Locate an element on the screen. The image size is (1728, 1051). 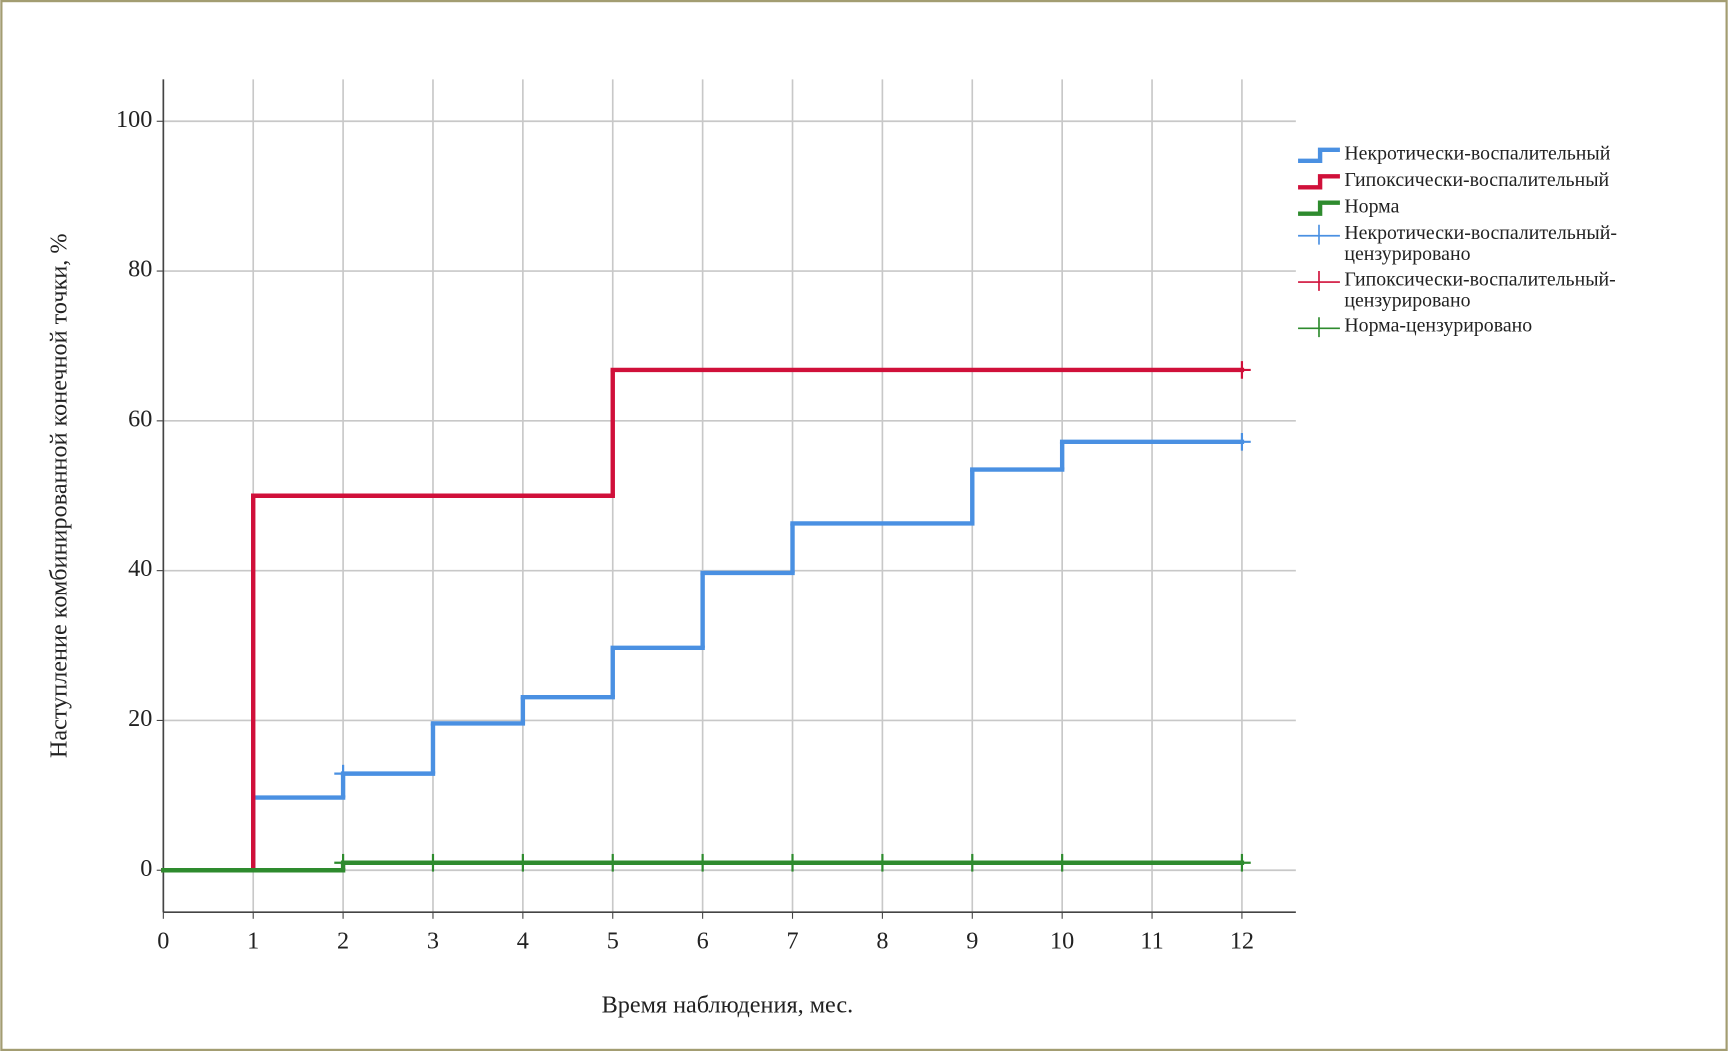
x-tick-label: 6 is located at coordinates (703, 941).